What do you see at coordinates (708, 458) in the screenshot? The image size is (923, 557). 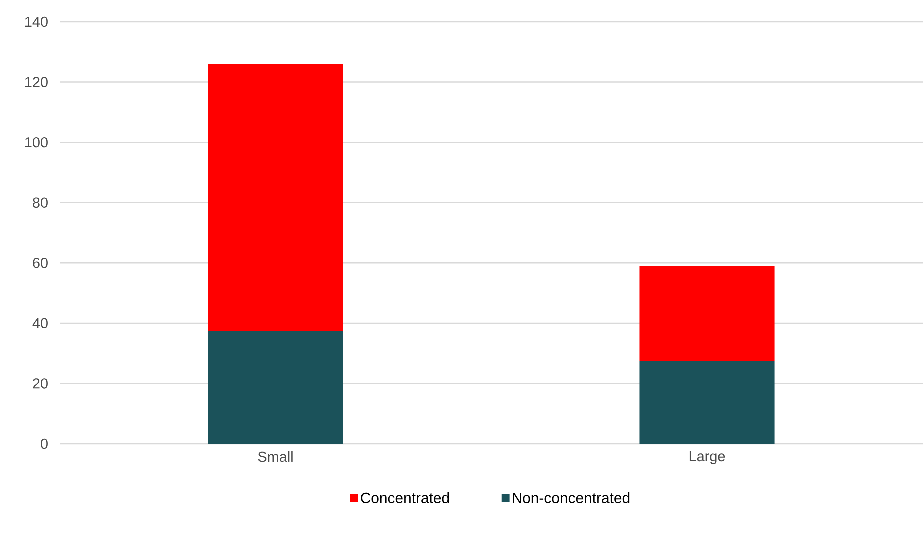 I see `x-tick-label: Large` at bounding box center [708, 458].